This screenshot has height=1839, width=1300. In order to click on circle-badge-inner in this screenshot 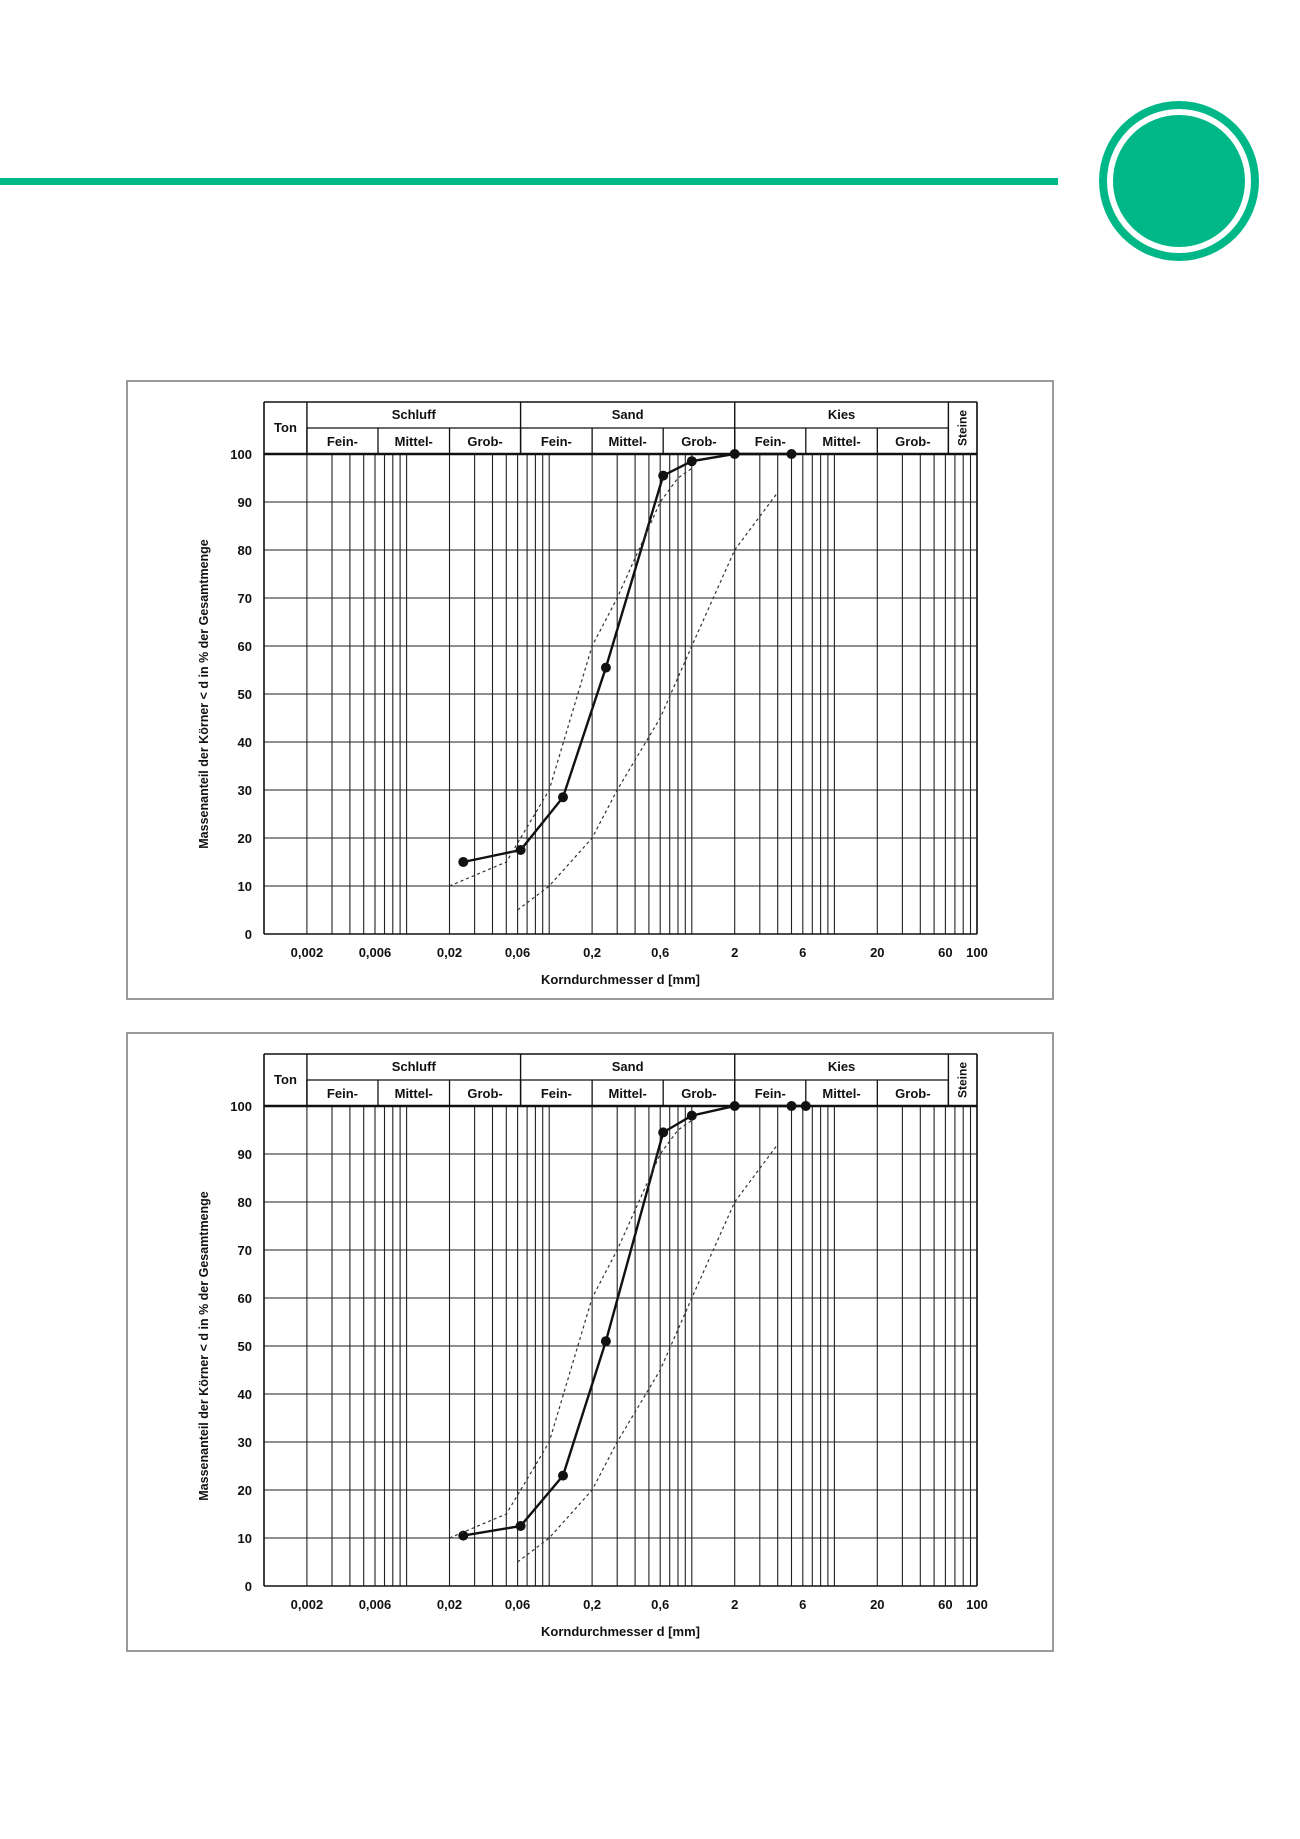, I will do `click(1179, 181)`.